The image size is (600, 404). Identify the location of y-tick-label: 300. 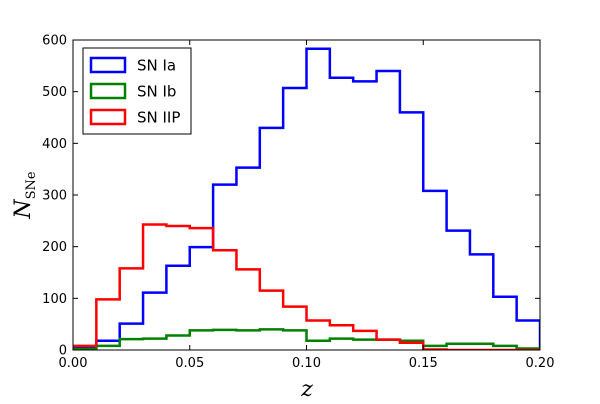
(54, 196).